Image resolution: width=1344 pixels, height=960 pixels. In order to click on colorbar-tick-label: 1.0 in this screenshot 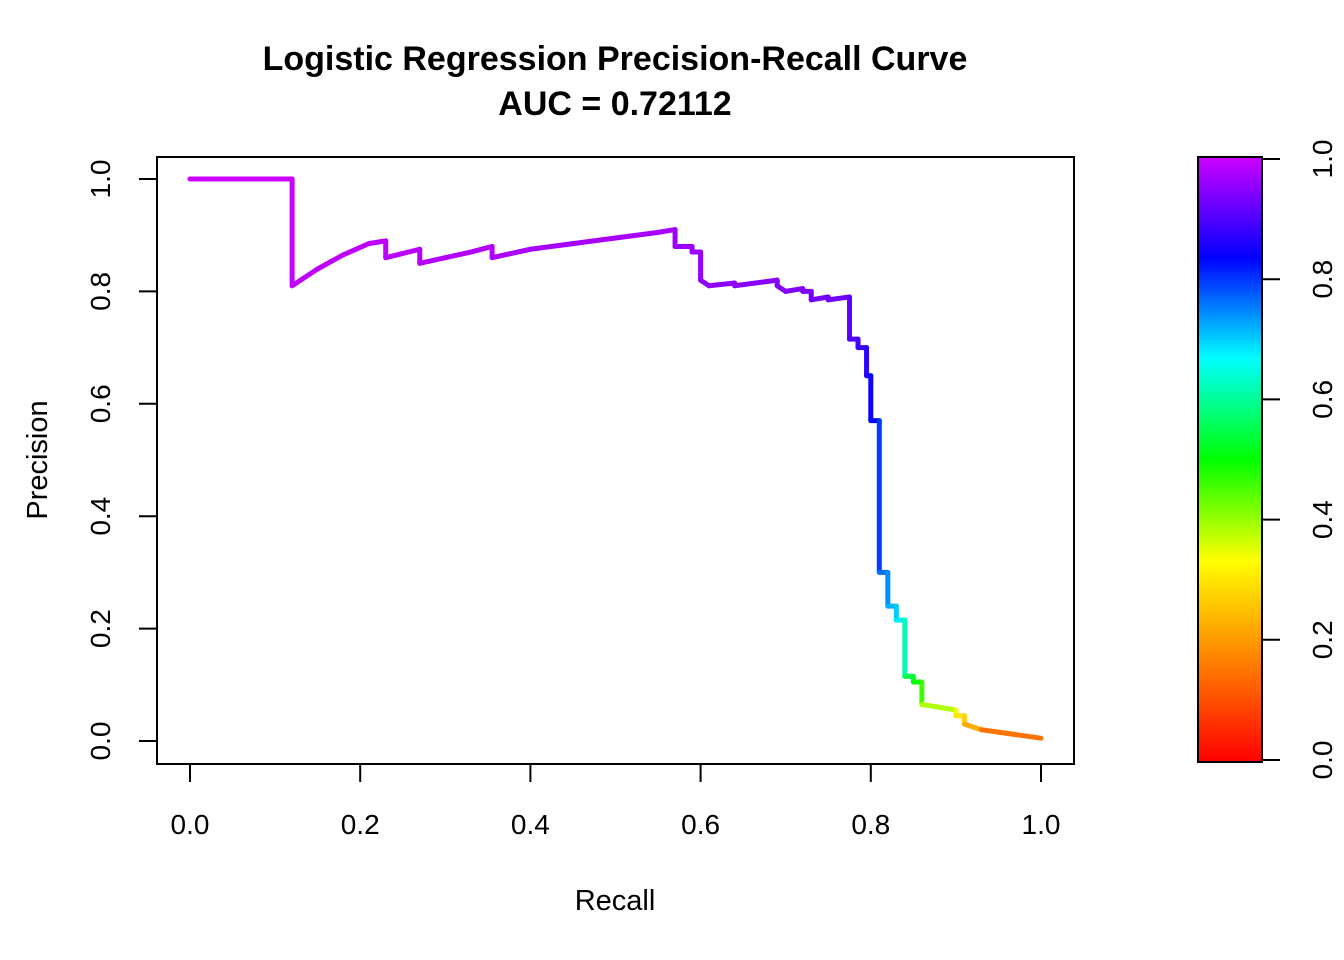, I will do `click(1322, 159)`.